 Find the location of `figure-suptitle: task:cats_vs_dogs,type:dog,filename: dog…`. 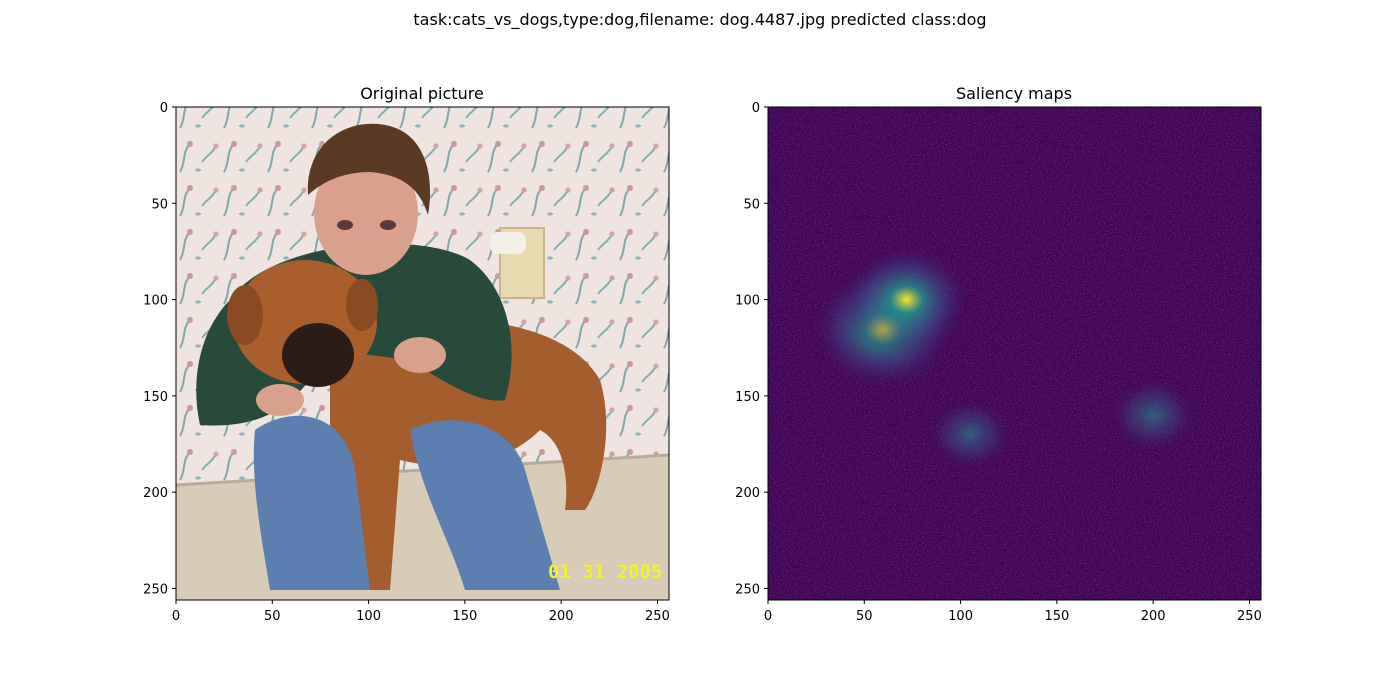

figure-suptitle: task:cats_vs_dogs,type:dog,filename: dog… is located at coordinates (699, 20).